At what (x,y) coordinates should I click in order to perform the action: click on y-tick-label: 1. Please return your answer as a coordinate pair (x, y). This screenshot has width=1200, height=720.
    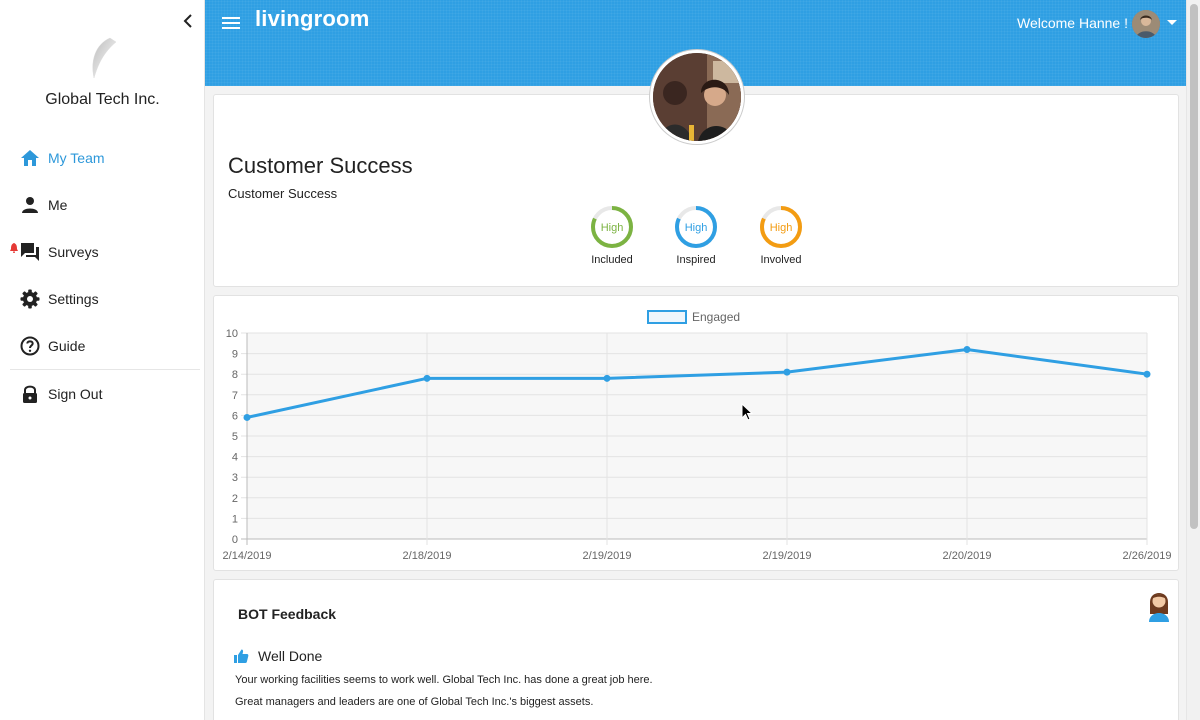
    Looking at the image, I should click on (235, 519).